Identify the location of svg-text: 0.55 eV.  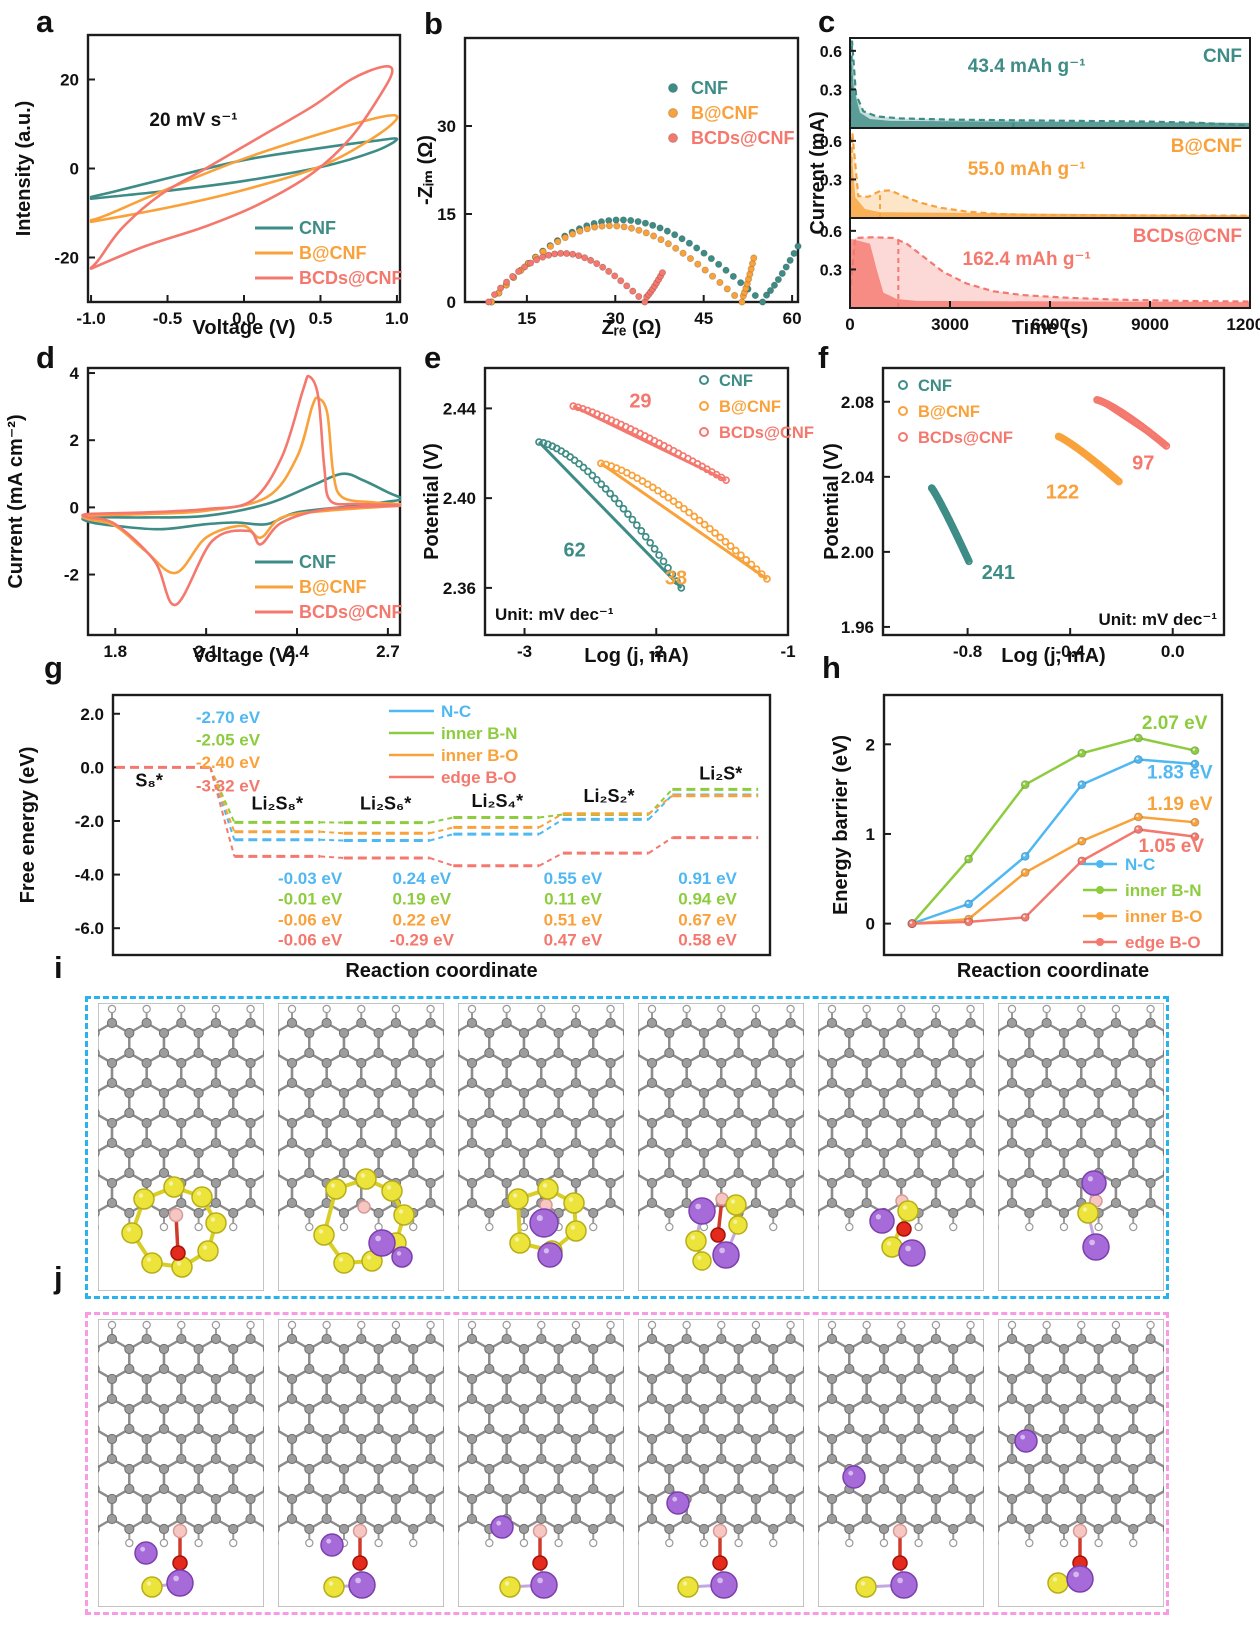
(573, 878).